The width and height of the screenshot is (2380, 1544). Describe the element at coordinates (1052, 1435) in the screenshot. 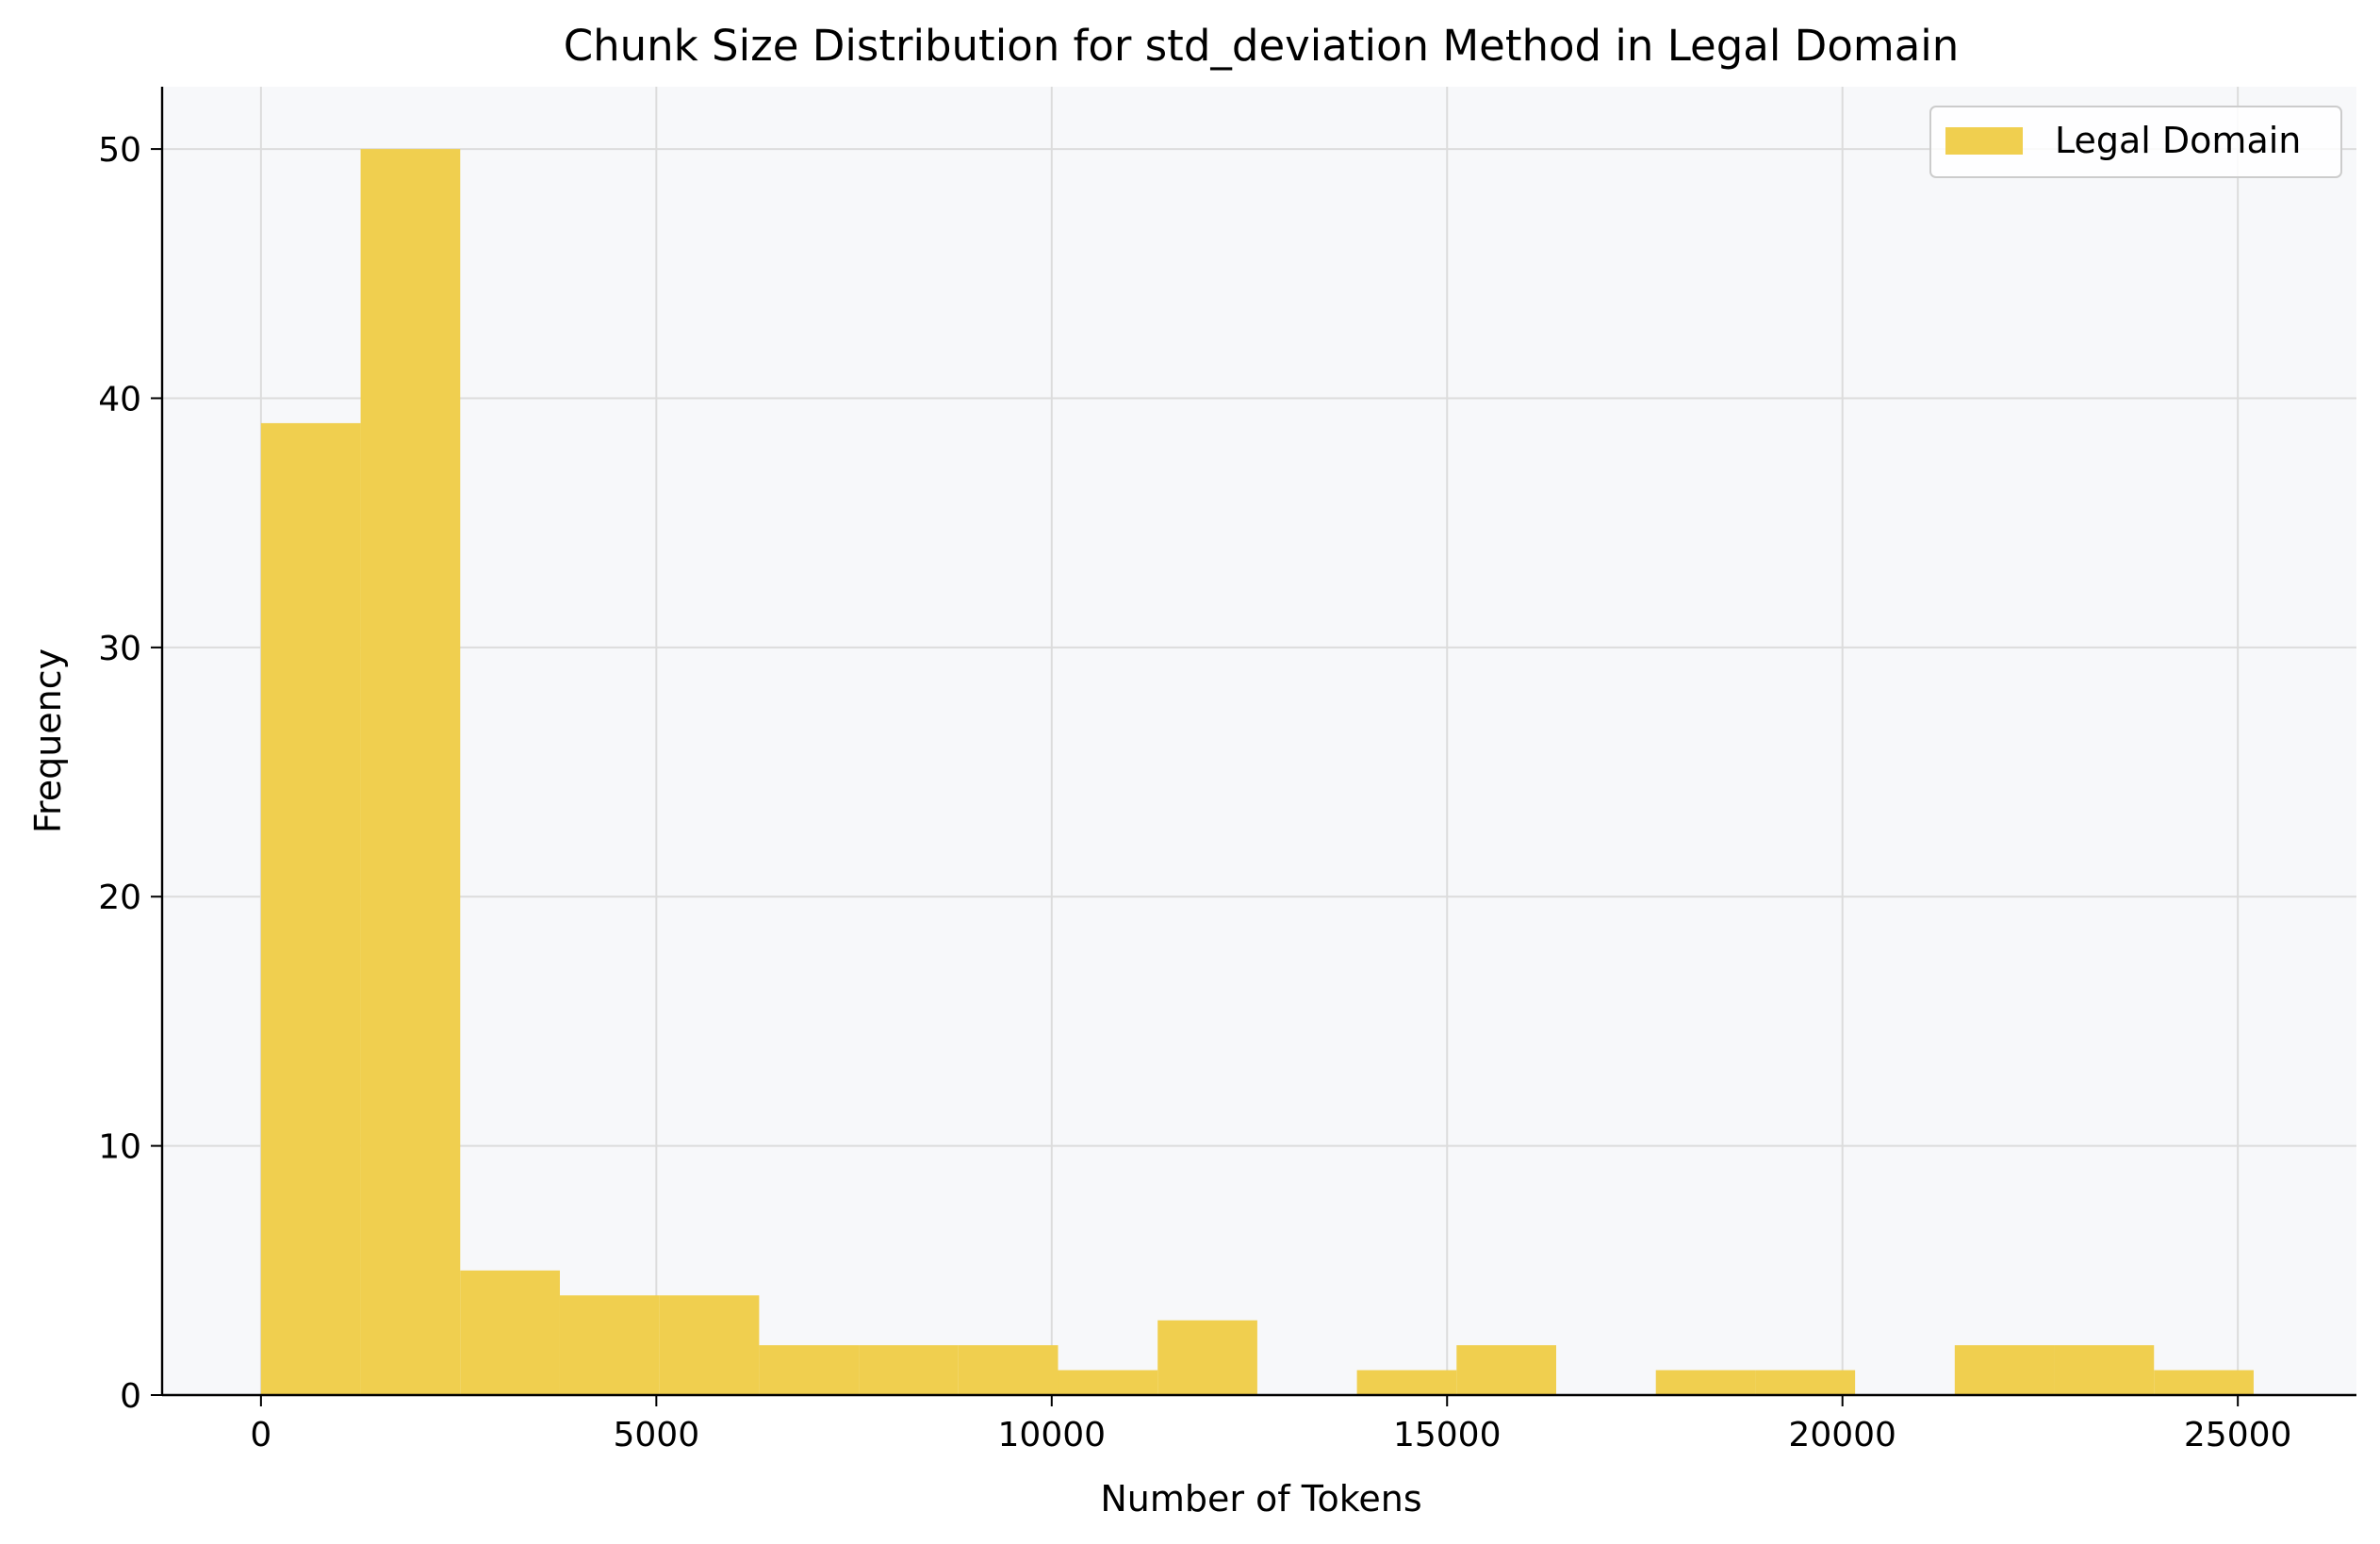

I see `x-tick-label: 10000` at that location.